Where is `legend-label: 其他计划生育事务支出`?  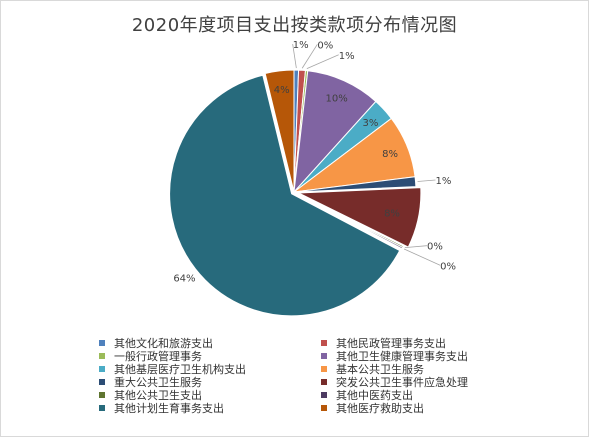
legend-label: 其他计划生育事务支出 is located at coordinates (169, 408).